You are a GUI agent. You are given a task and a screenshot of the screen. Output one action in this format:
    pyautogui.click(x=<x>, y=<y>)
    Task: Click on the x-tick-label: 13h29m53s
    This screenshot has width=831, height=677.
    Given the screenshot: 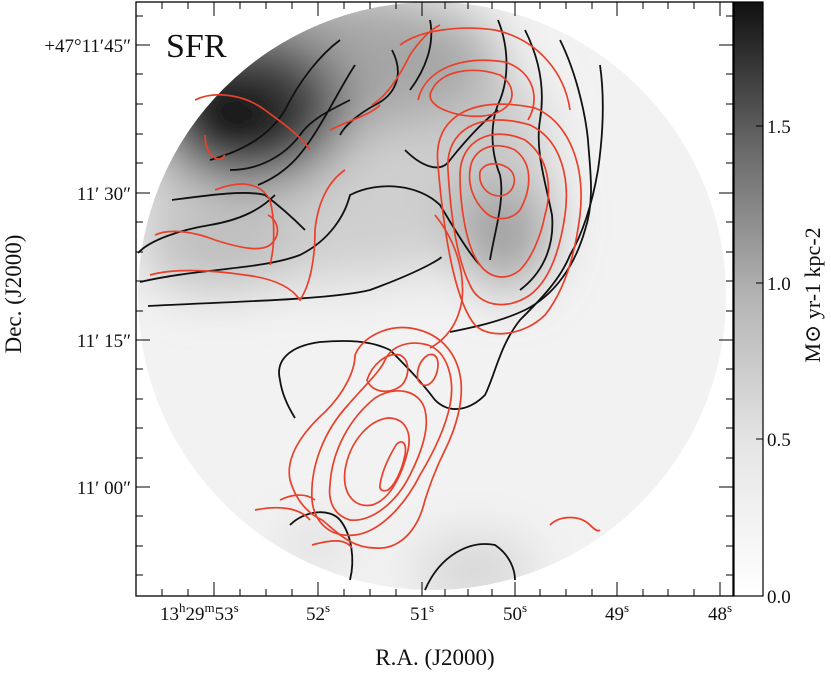 What is the action you would take?
    pyautogui.click(x=199, y=612)
    